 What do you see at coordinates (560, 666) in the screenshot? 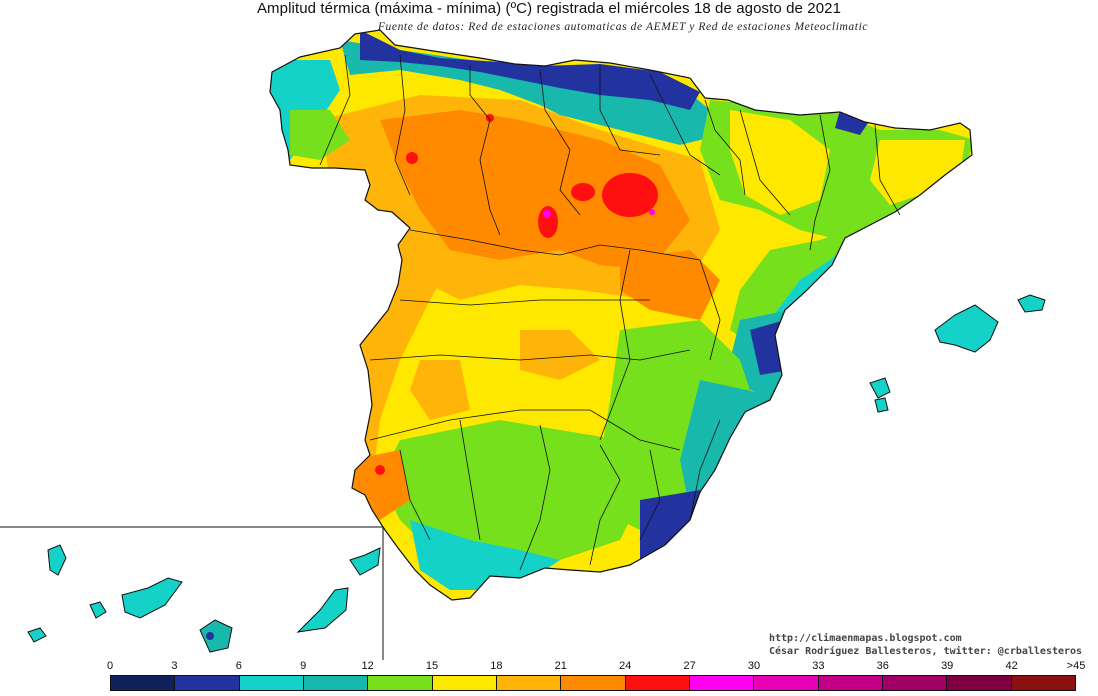
I see `legend-label: 21` at bounding box center [560, 666].